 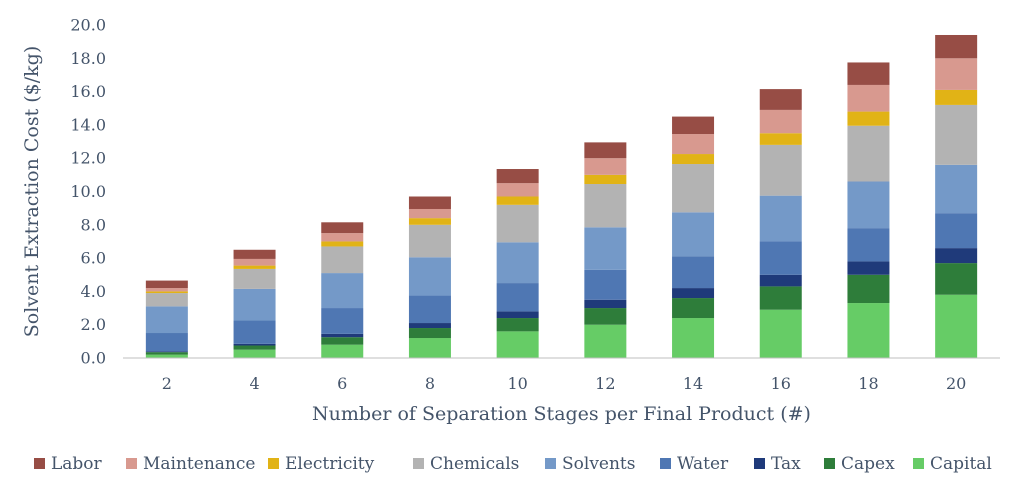 I want to click on legend-item-capital: Capital, so click(x=952, y=464).